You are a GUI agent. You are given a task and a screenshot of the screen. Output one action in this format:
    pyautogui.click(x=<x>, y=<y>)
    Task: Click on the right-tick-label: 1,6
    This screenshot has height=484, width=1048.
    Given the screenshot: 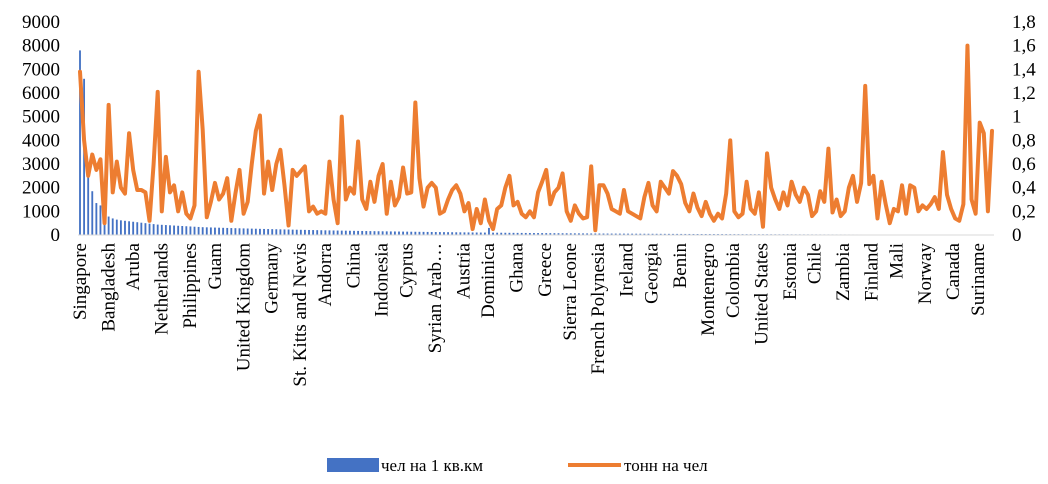 What is the action you would take?
    pyautogui.click(x=1024, y=46)
    